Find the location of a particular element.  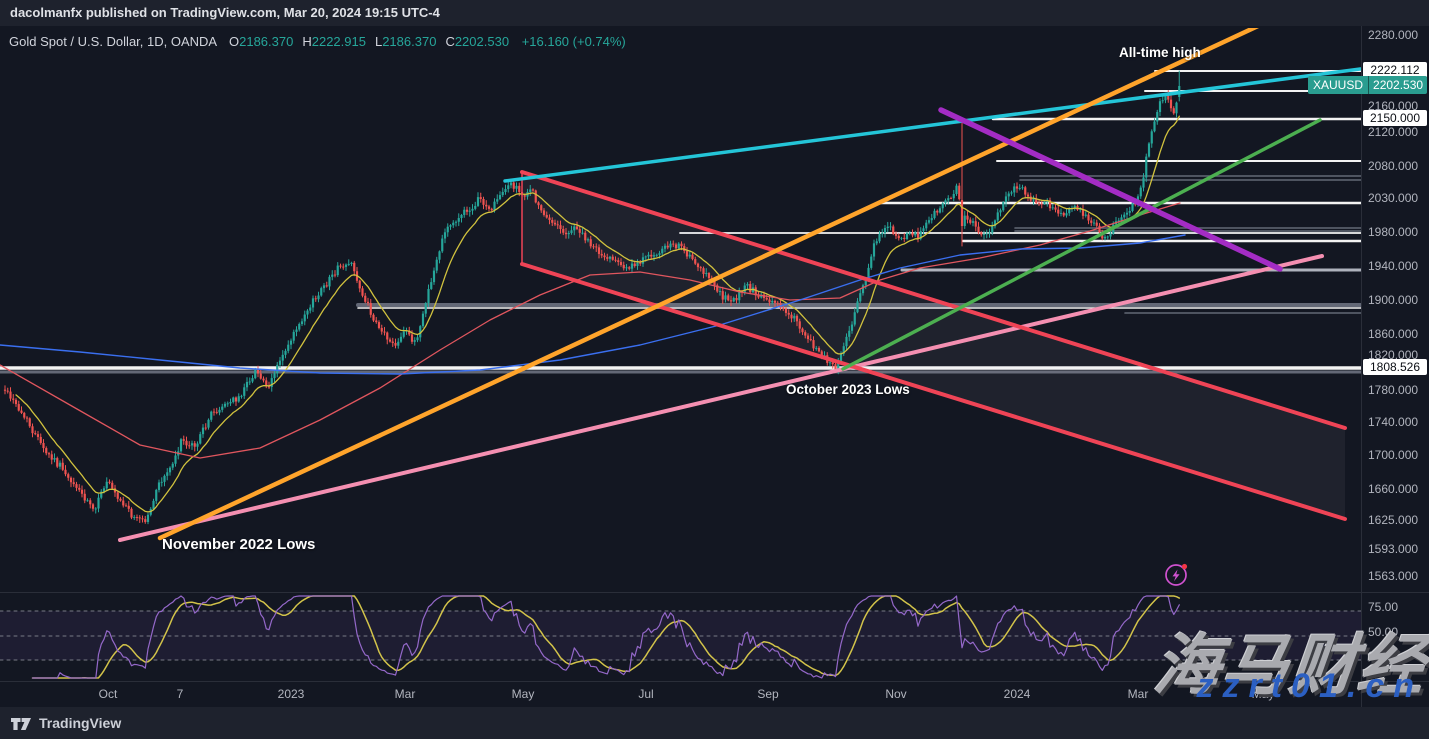

ohlc-key: H is located at coordinates (307, 41).